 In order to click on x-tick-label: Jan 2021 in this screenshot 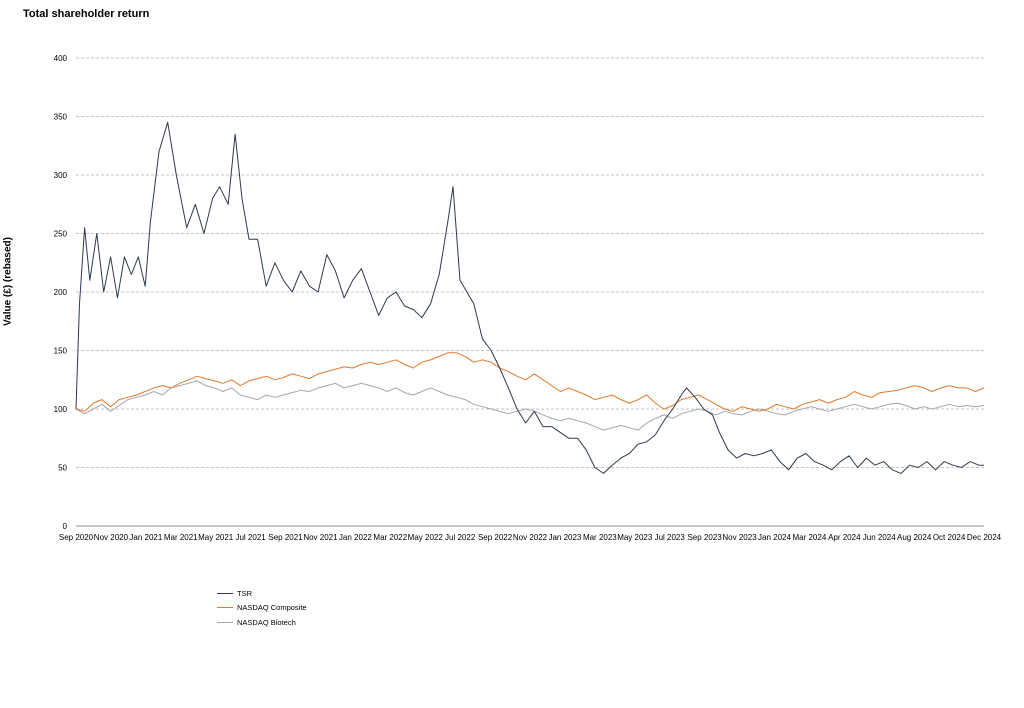, I will do `click(145, 537)`.